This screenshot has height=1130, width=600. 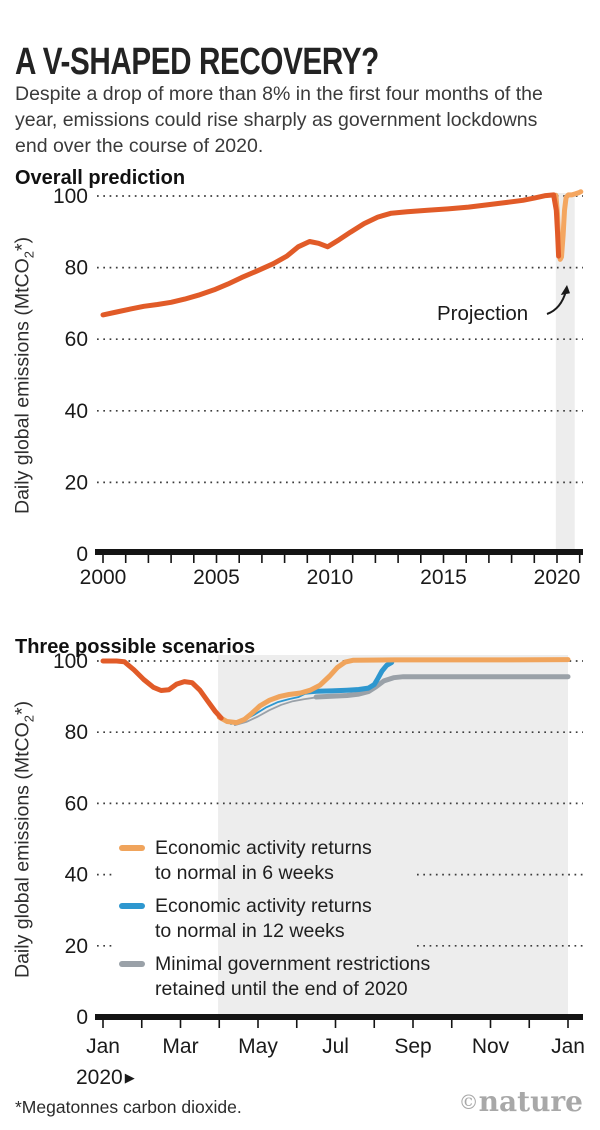 What do you see at coordinates (468, 1102) in the screenshot?
I see `copyright-icon: ©` at bounding box center [468, 1102].